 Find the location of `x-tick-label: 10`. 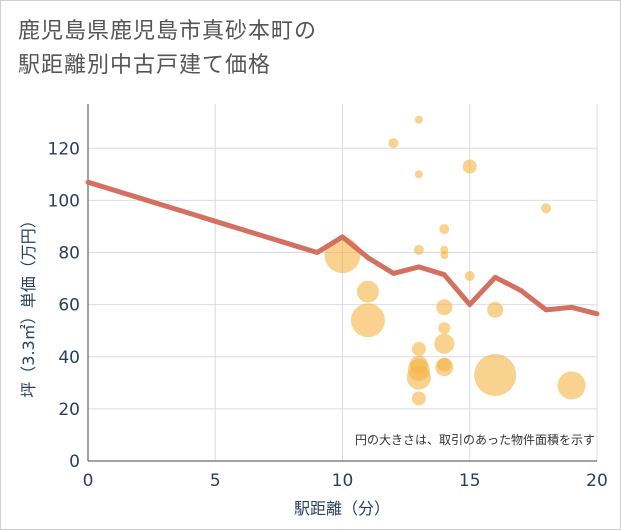

x-tick-label: 10 is located at coordinates (343, 481).